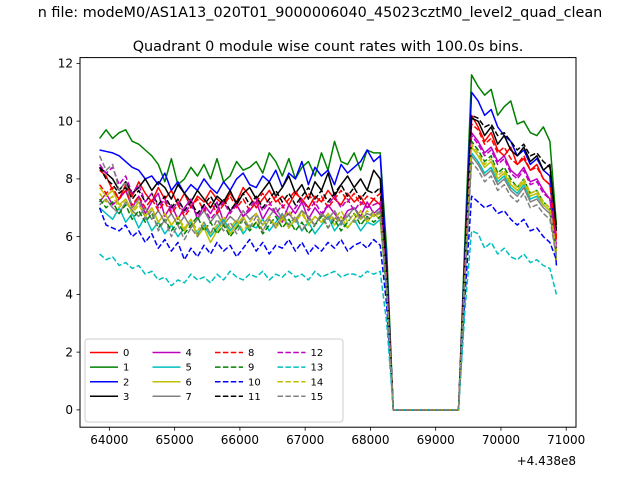 The image size is (640, 480). I want to click on y-tick-label: 12, so click(65, 64).